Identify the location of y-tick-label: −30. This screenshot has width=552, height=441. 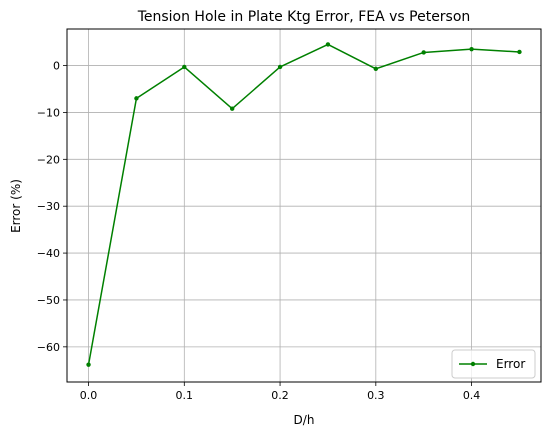
(48, 206).